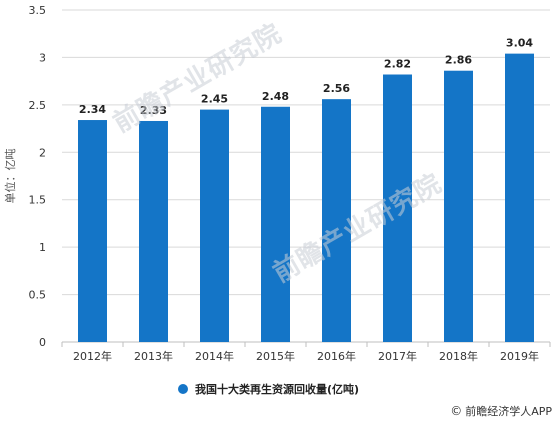 Image resolution: width=558 pixels, height=424 pixels. What do you see at coordinates (38, 10) in the screenshot?
I see `y-tick-label: 3.5` at bounding box center [38, 10].